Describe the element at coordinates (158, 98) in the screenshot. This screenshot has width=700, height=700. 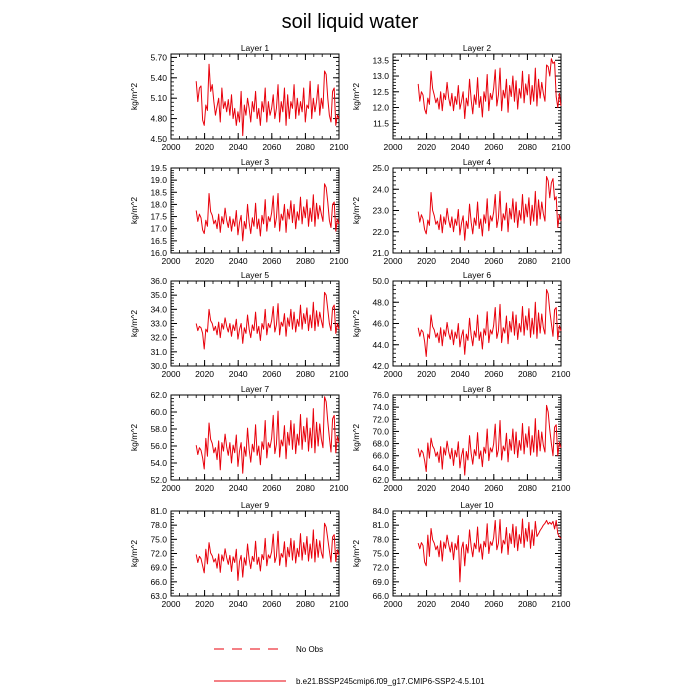
I see `y-tick-label: 5.10` at that location.